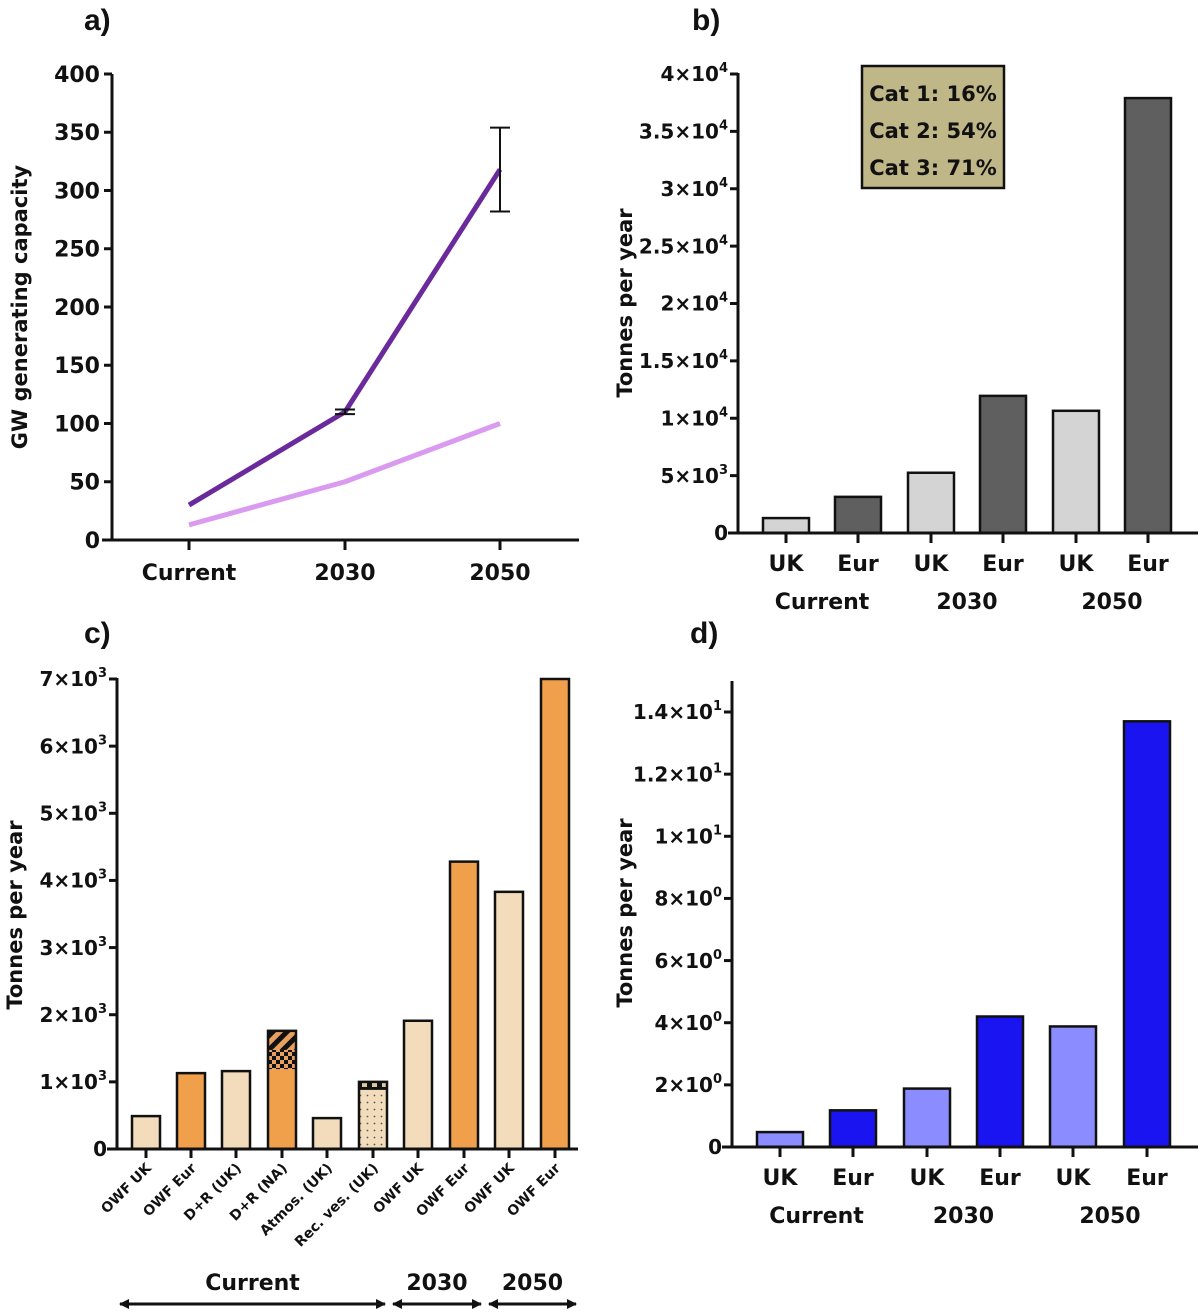  Describe the element at coordinates (73, 678) in the screenshot. I see `panel-c-y-tick-label: 7×103` at that location.